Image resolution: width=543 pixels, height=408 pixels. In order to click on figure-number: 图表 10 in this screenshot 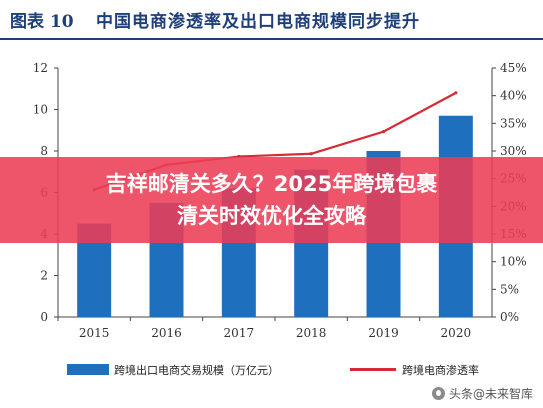, I will do `click(42, 22)`.